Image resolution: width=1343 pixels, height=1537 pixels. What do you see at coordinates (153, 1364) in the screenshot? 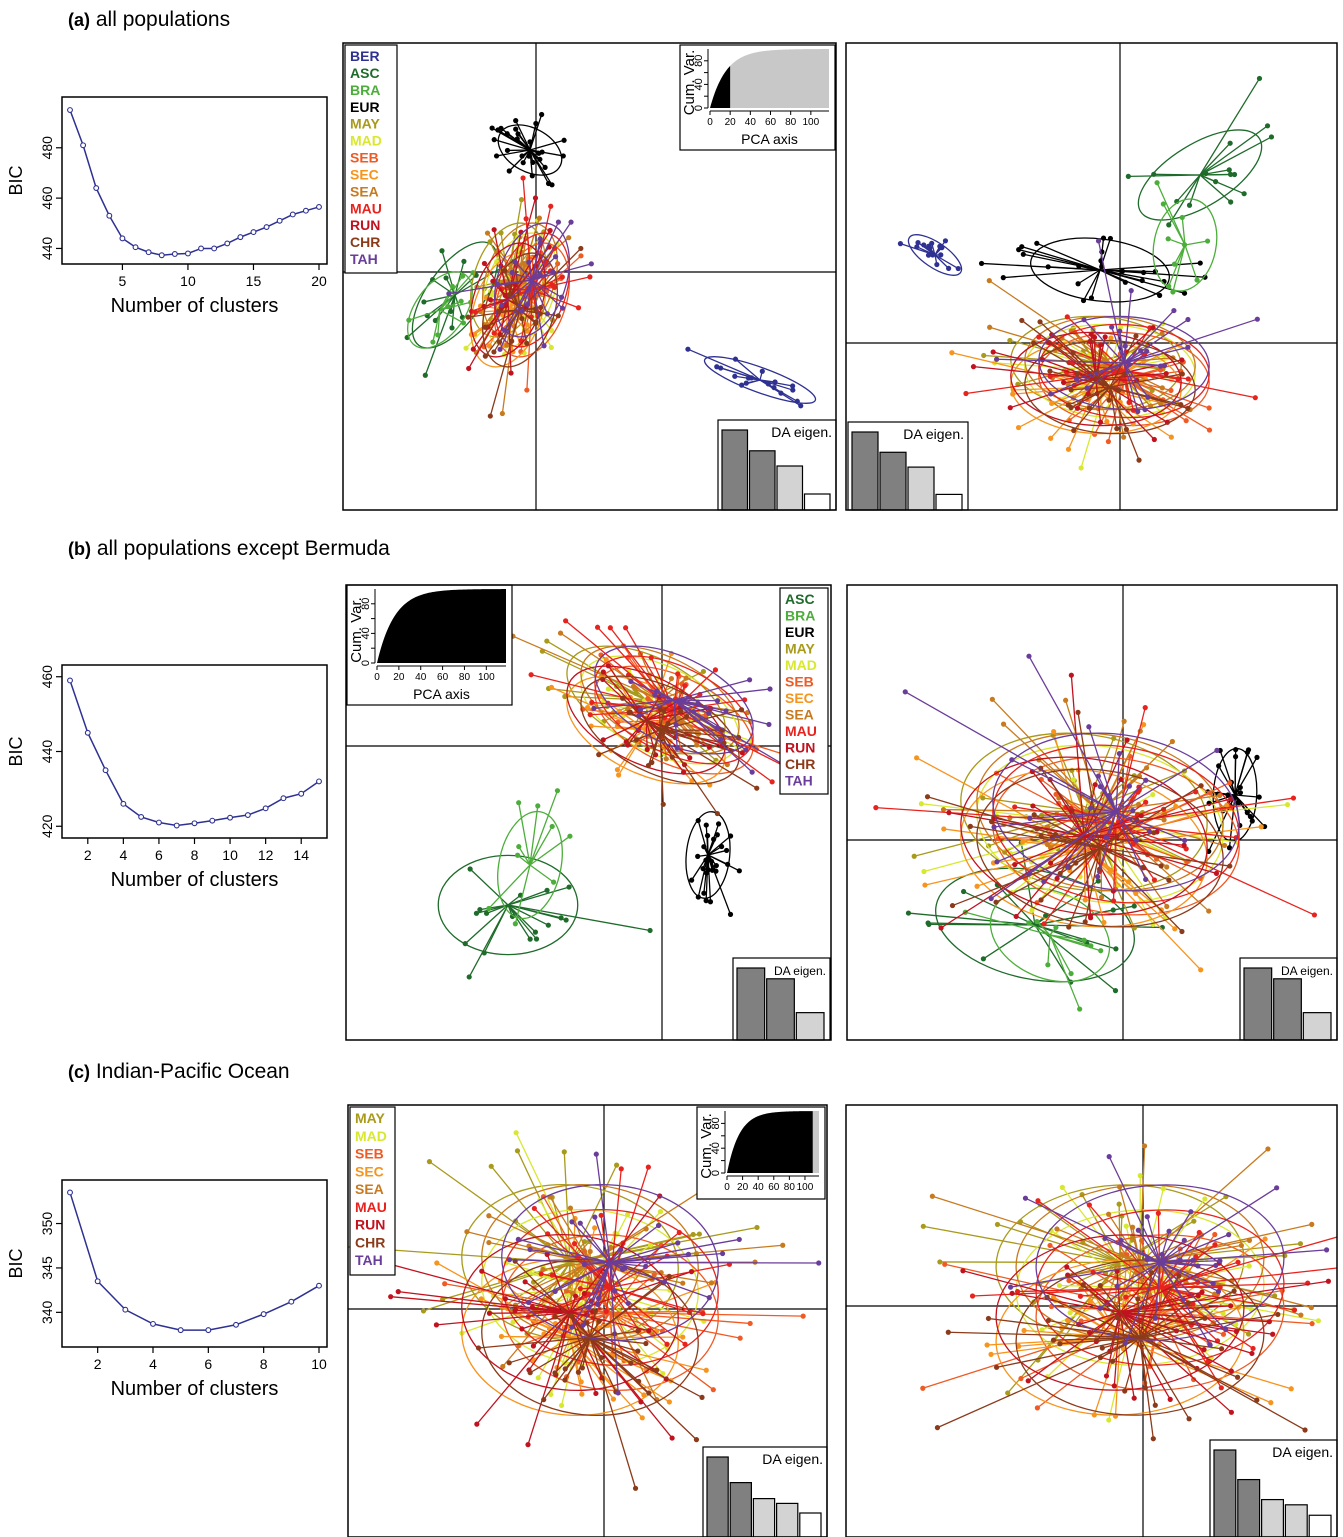
I see `bic-xtick-label: 4` at bounding box center [153, 1364].